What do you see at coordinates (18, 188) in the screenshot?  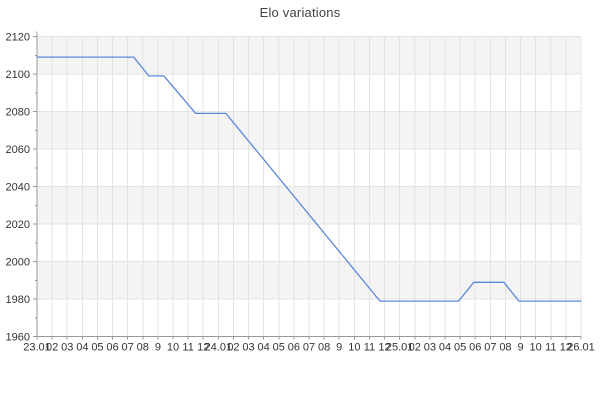 I see `svg-text: 2040` at bounding box center [18, 188].